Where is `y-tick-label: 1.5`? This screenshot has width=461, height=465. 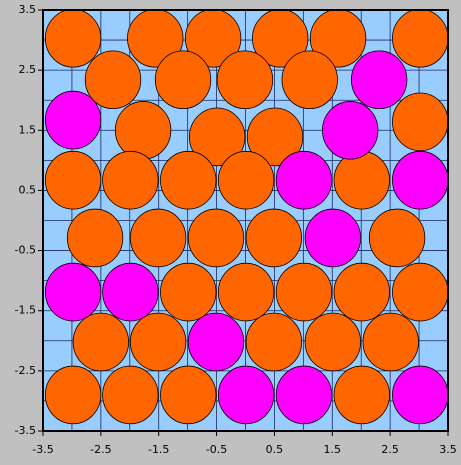
y-tick-label: 1.5 is located at coordinates (28, 129).